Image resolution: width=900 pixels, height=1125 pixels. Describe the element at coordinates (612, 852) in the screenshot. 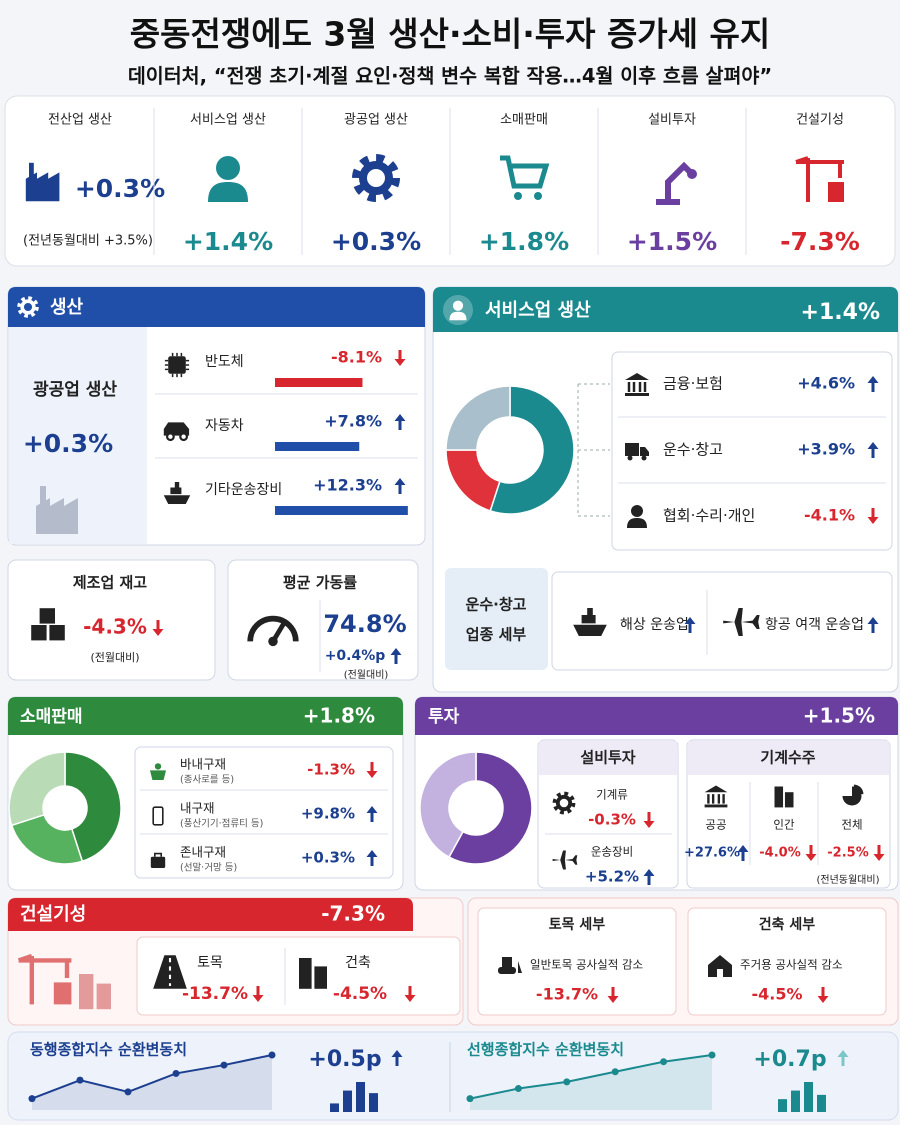

I see `label: 운송장비` at that location.